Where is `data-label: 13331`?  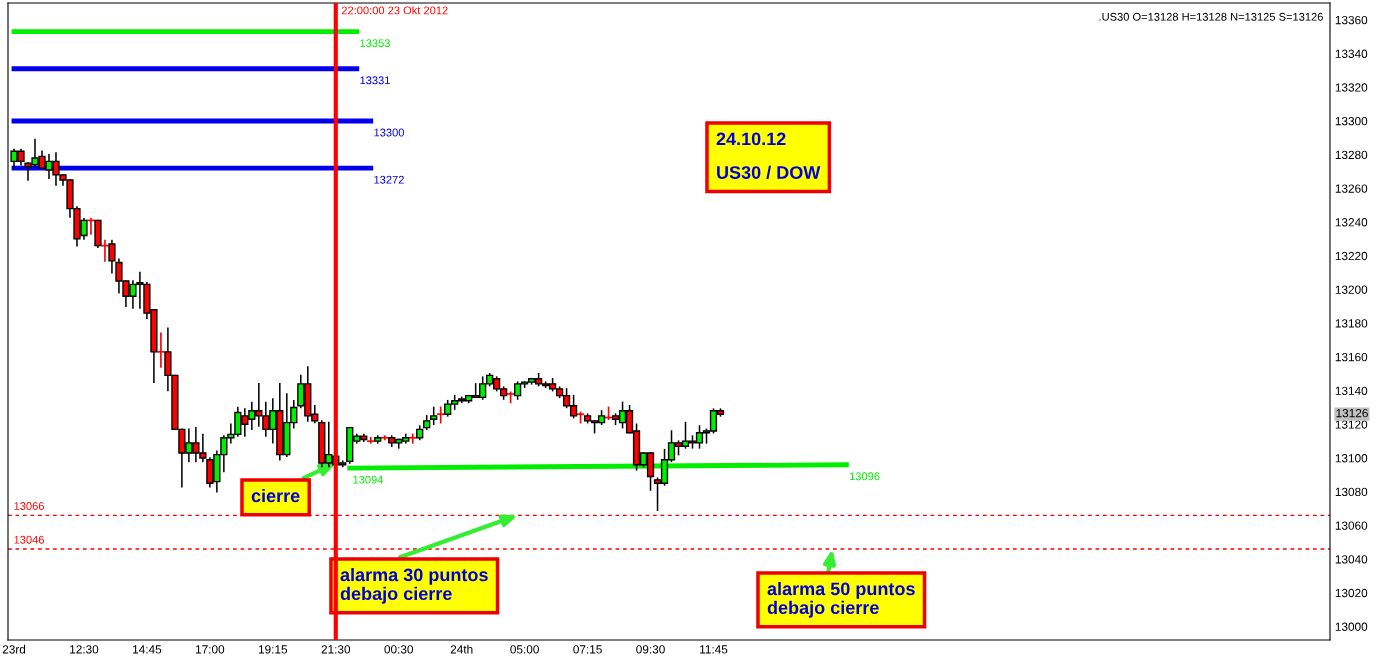
data-label: 13331 is located at coordinates (375, 80).